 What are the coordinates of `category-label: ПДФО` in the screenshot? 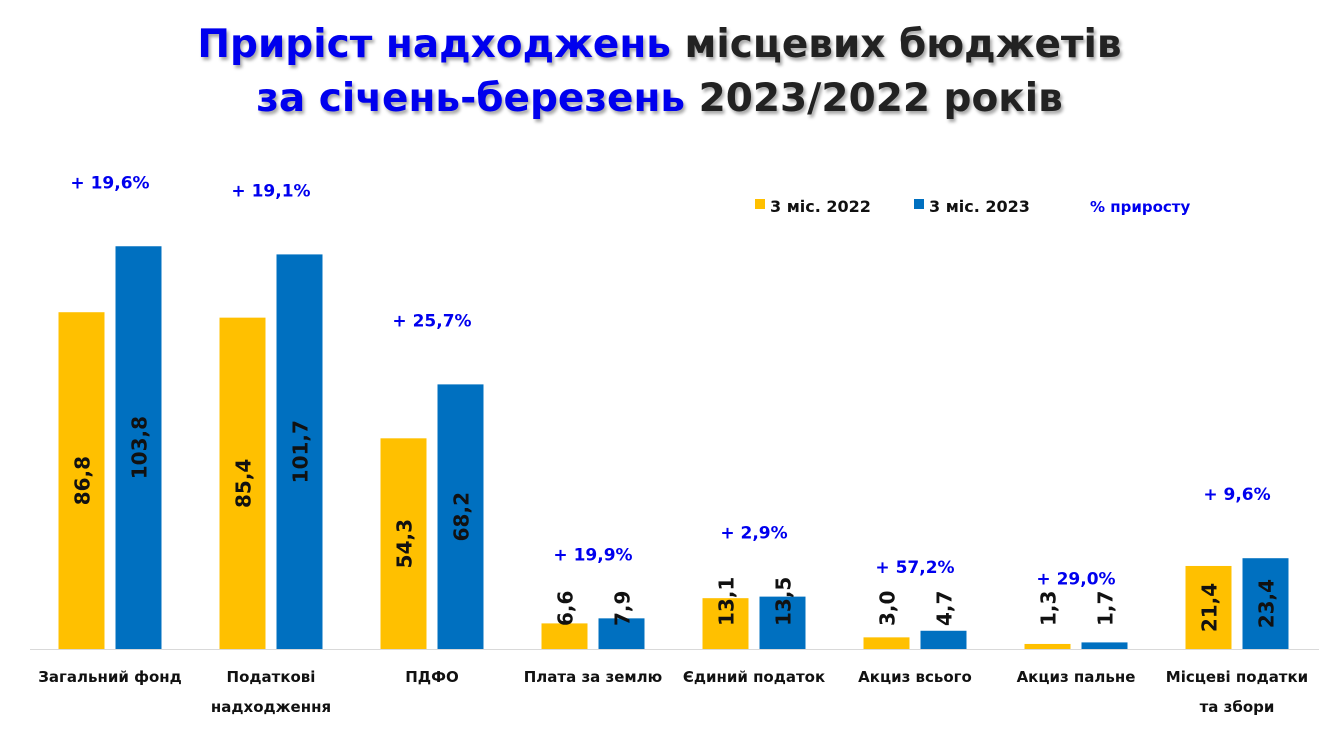 It's located at (432, 677).